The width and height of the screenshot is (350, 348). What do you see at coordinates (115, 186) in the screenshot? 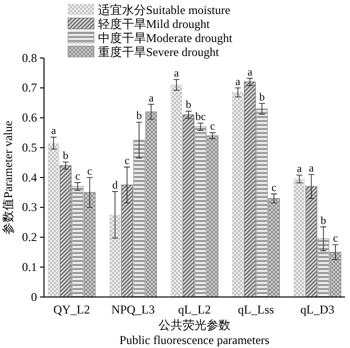
I see `data-label: d` at bounding box center [115, 186].